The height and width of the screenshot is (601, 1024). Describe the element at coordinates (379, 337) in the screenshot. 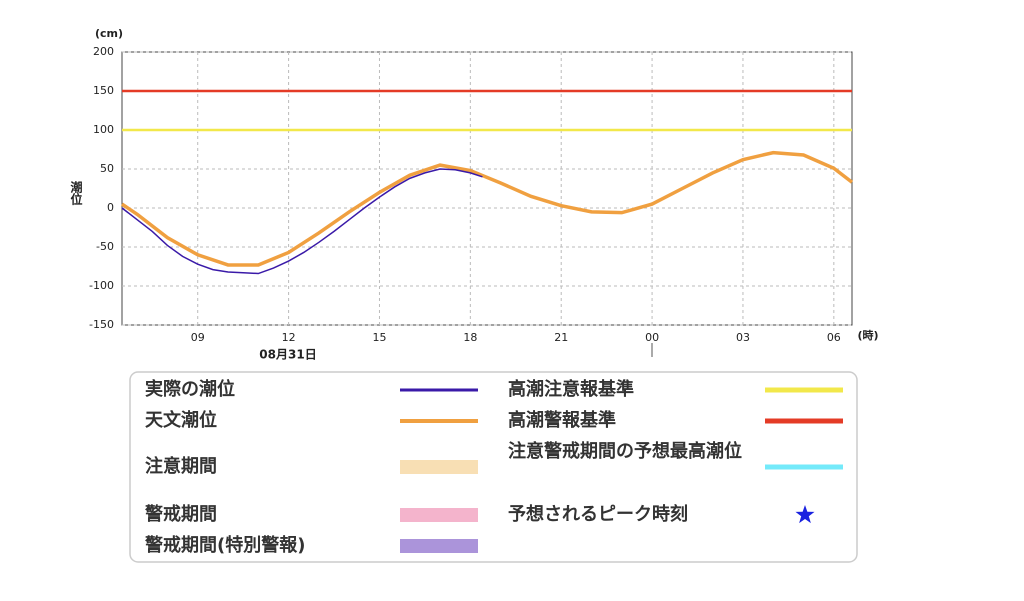

I see `x-tick-label: 15` at that location.